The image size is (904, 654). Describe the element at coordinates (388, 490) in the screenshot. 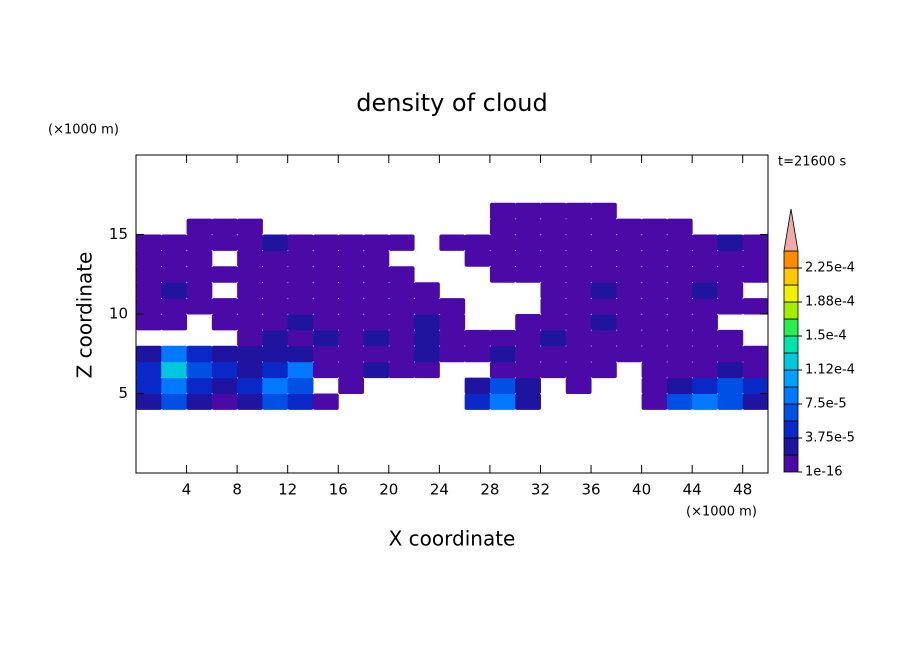

I see `x-tick-label: 20` at that location.